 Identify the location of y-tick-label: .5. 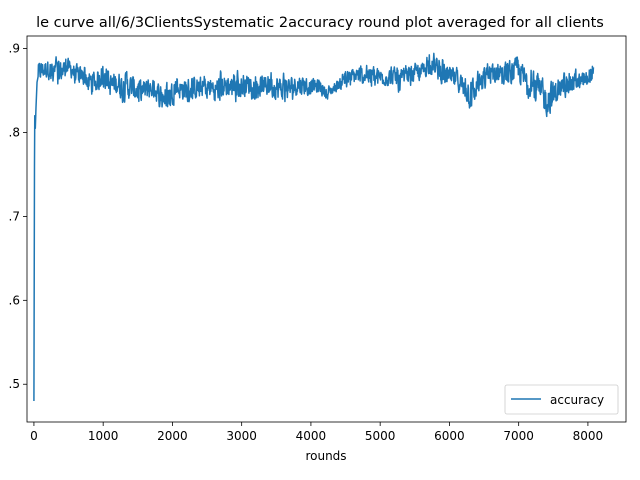
(14, 384).